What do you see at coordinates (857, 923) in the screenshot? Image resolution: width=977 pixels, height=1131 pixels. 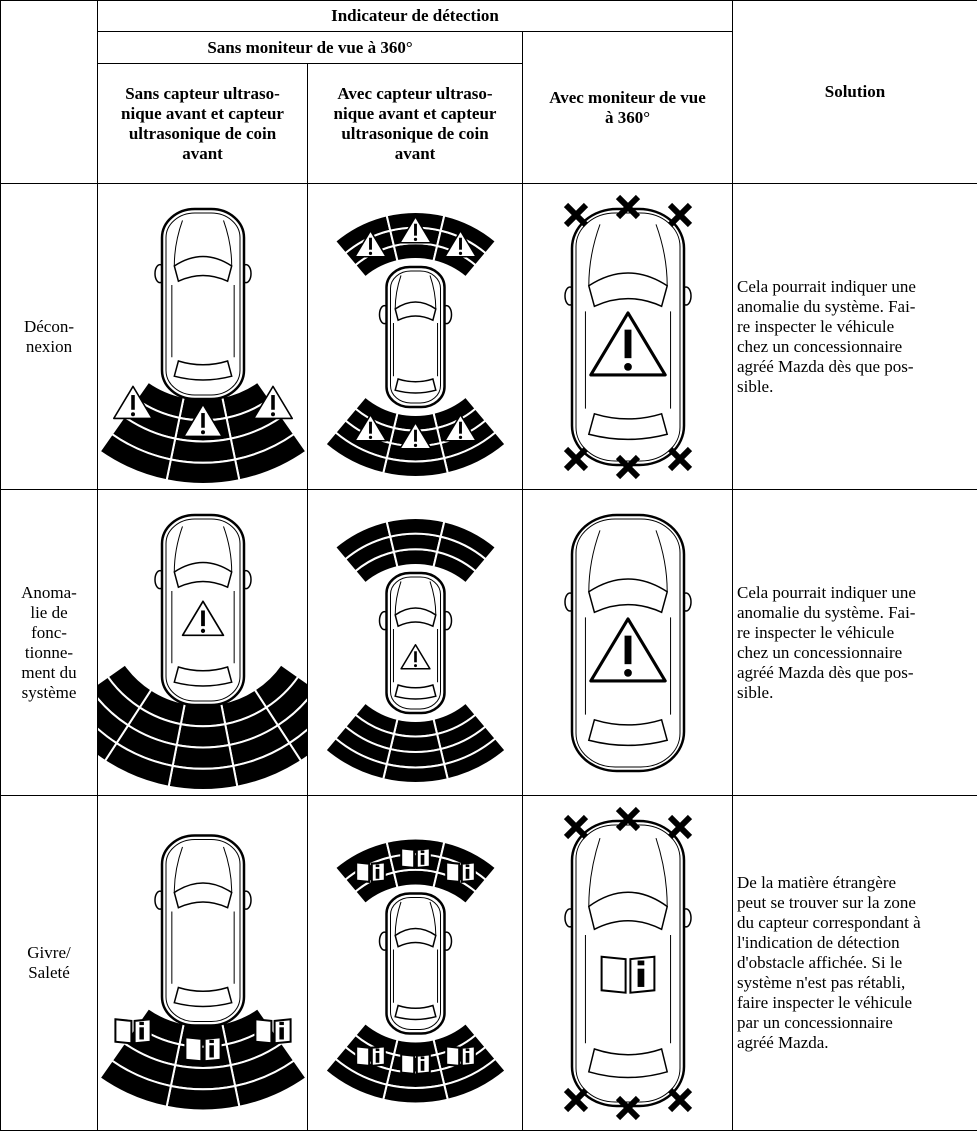 I see `text-line: du capteur correspondant à` at bounding box center [857, 923].